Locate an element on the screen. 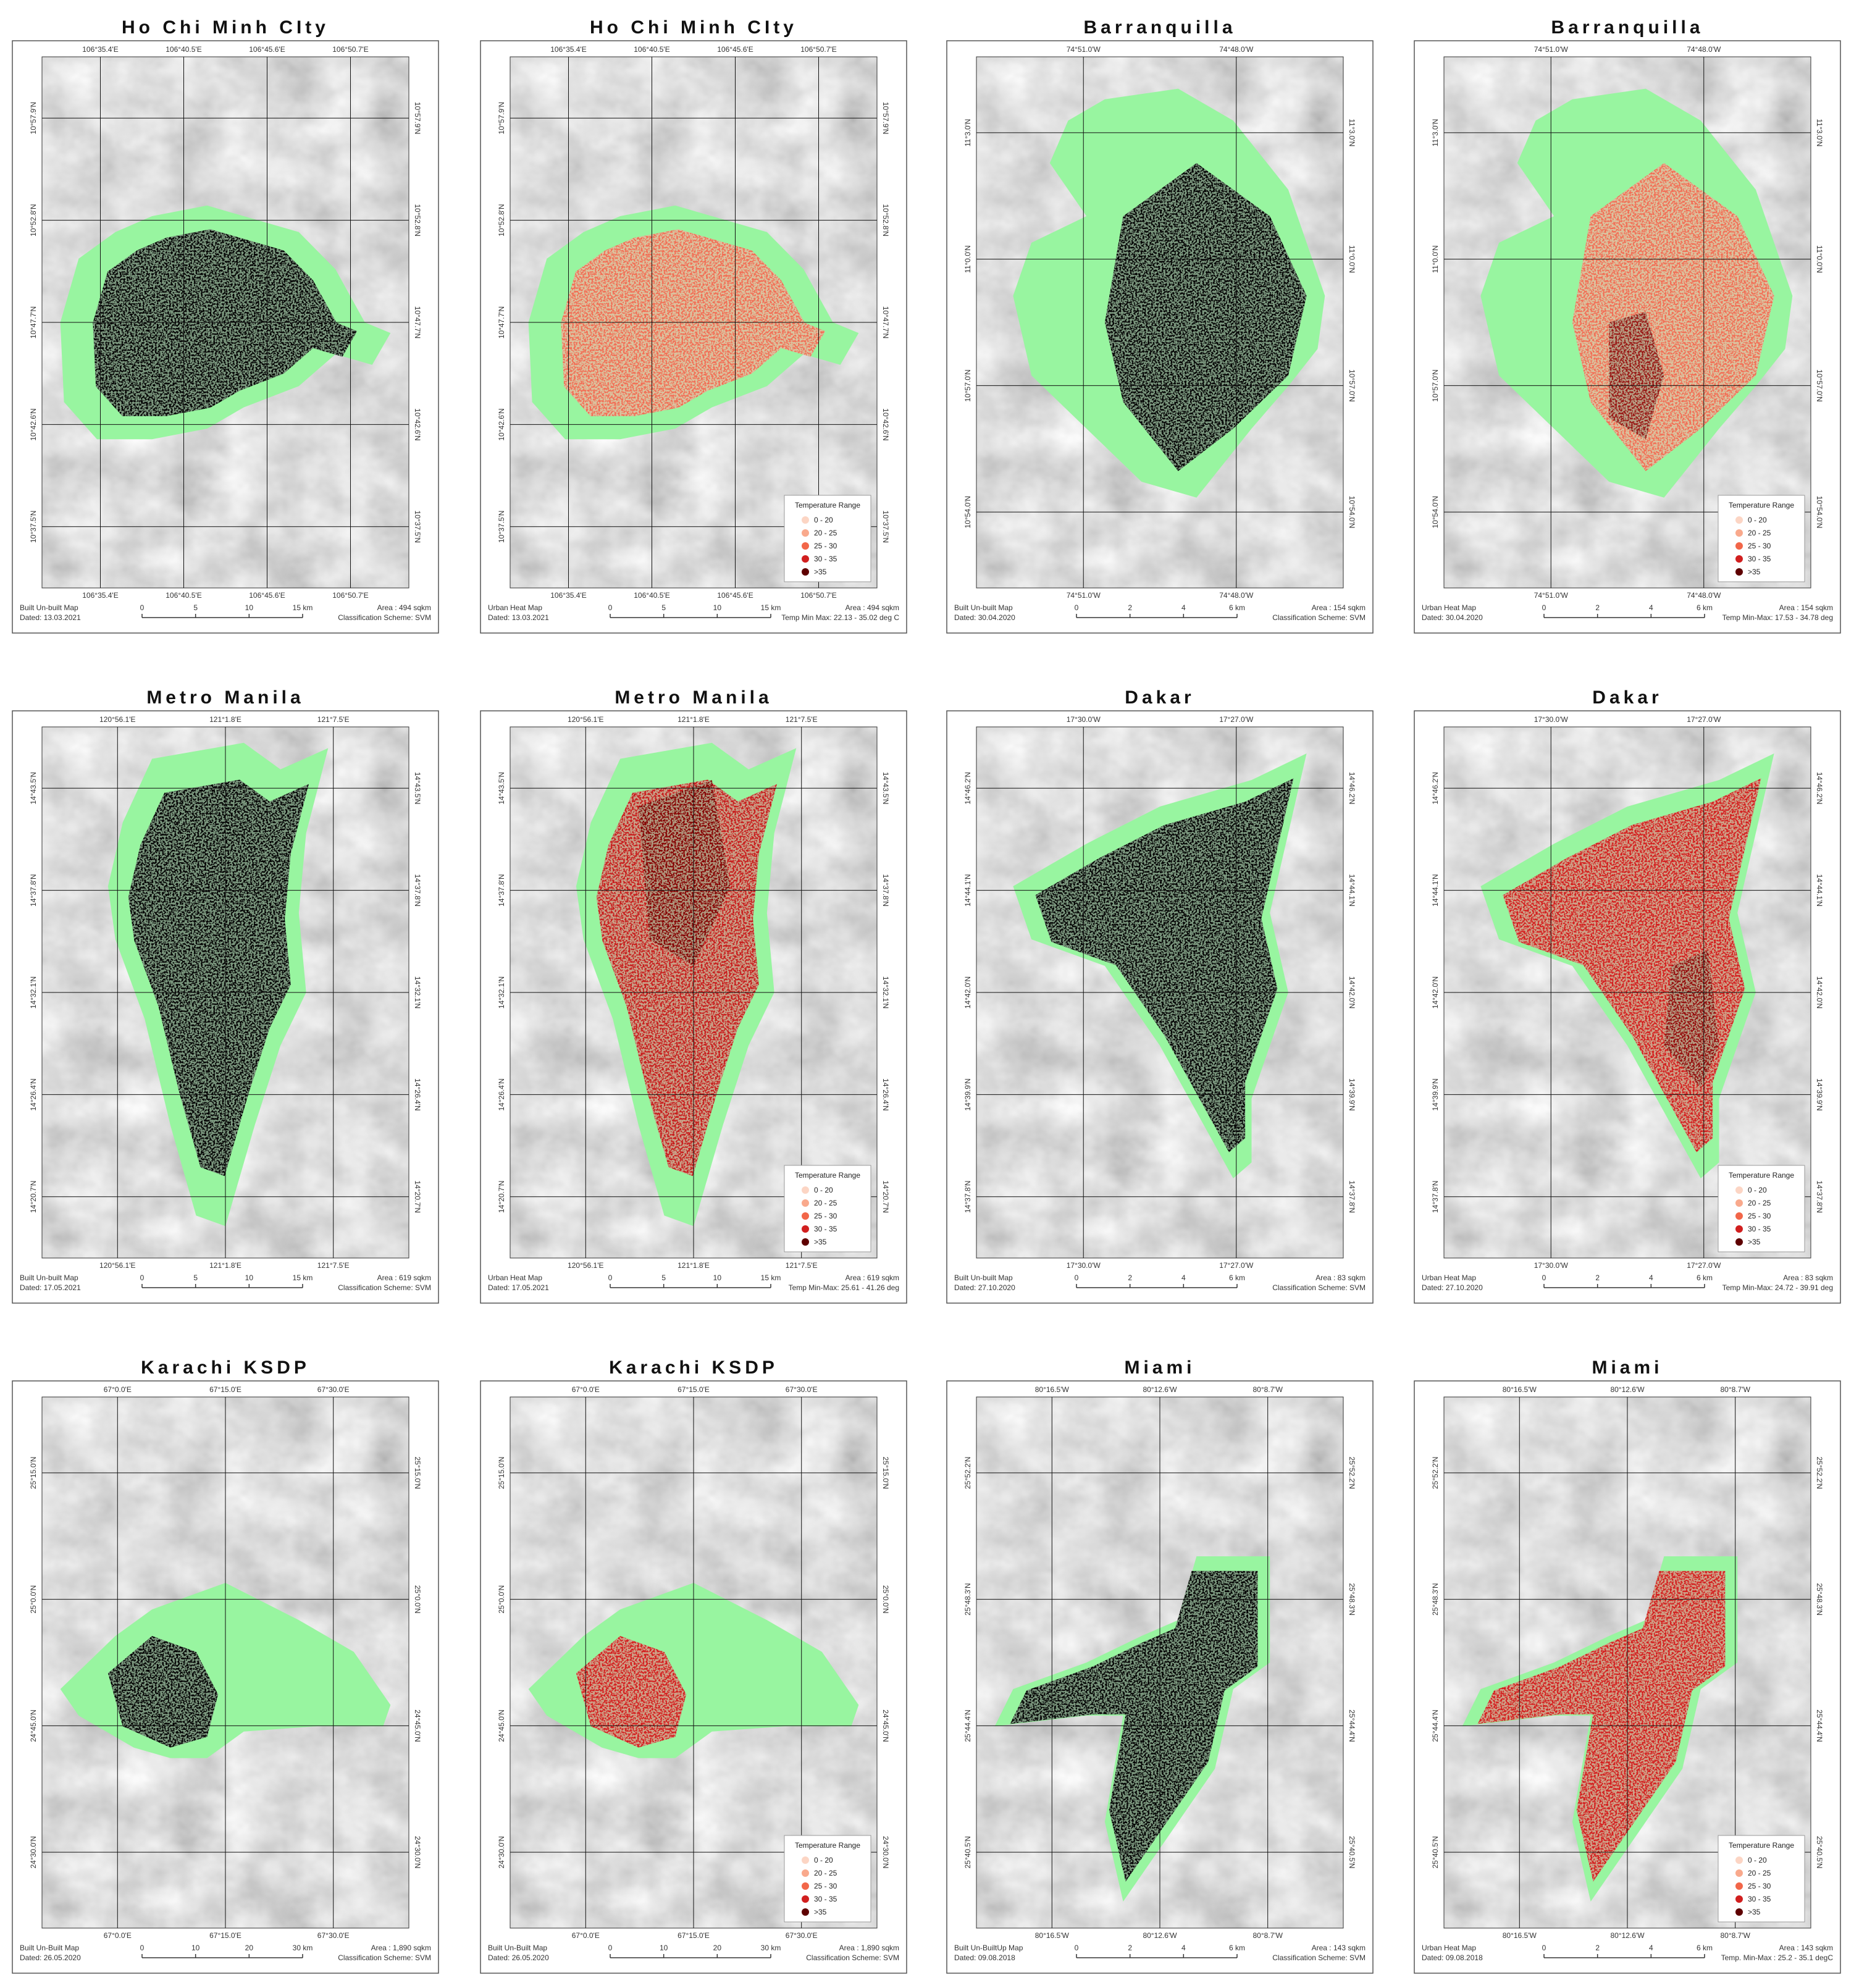 This screenshot has width=1867, height=1988. latitude-label: 25°44.4'N is located at coordinates (1435, 1725).